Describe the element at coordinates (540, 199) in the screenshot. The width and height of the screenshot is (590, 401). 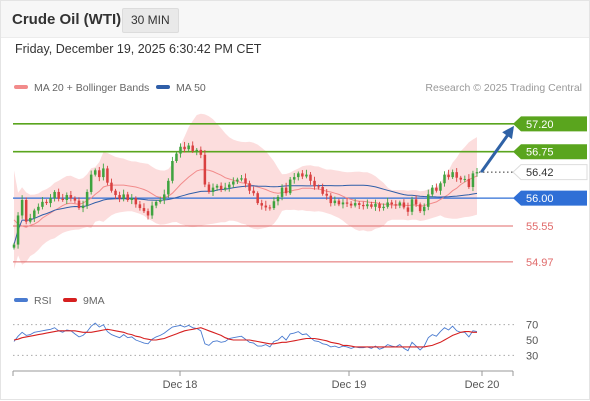
I see `price-level-label: 56.00` at that location.